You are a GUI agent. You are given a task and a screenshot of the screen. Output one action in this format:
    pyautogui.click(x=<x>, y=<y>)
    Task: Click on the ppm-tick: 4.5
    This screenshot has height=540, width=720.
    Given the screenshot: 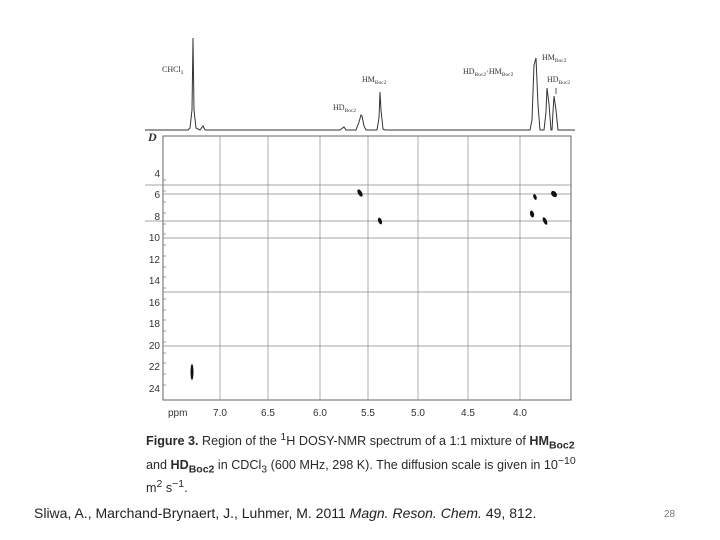 What is the action you would take?
    pyautogui.click(x=468, y=413)
    